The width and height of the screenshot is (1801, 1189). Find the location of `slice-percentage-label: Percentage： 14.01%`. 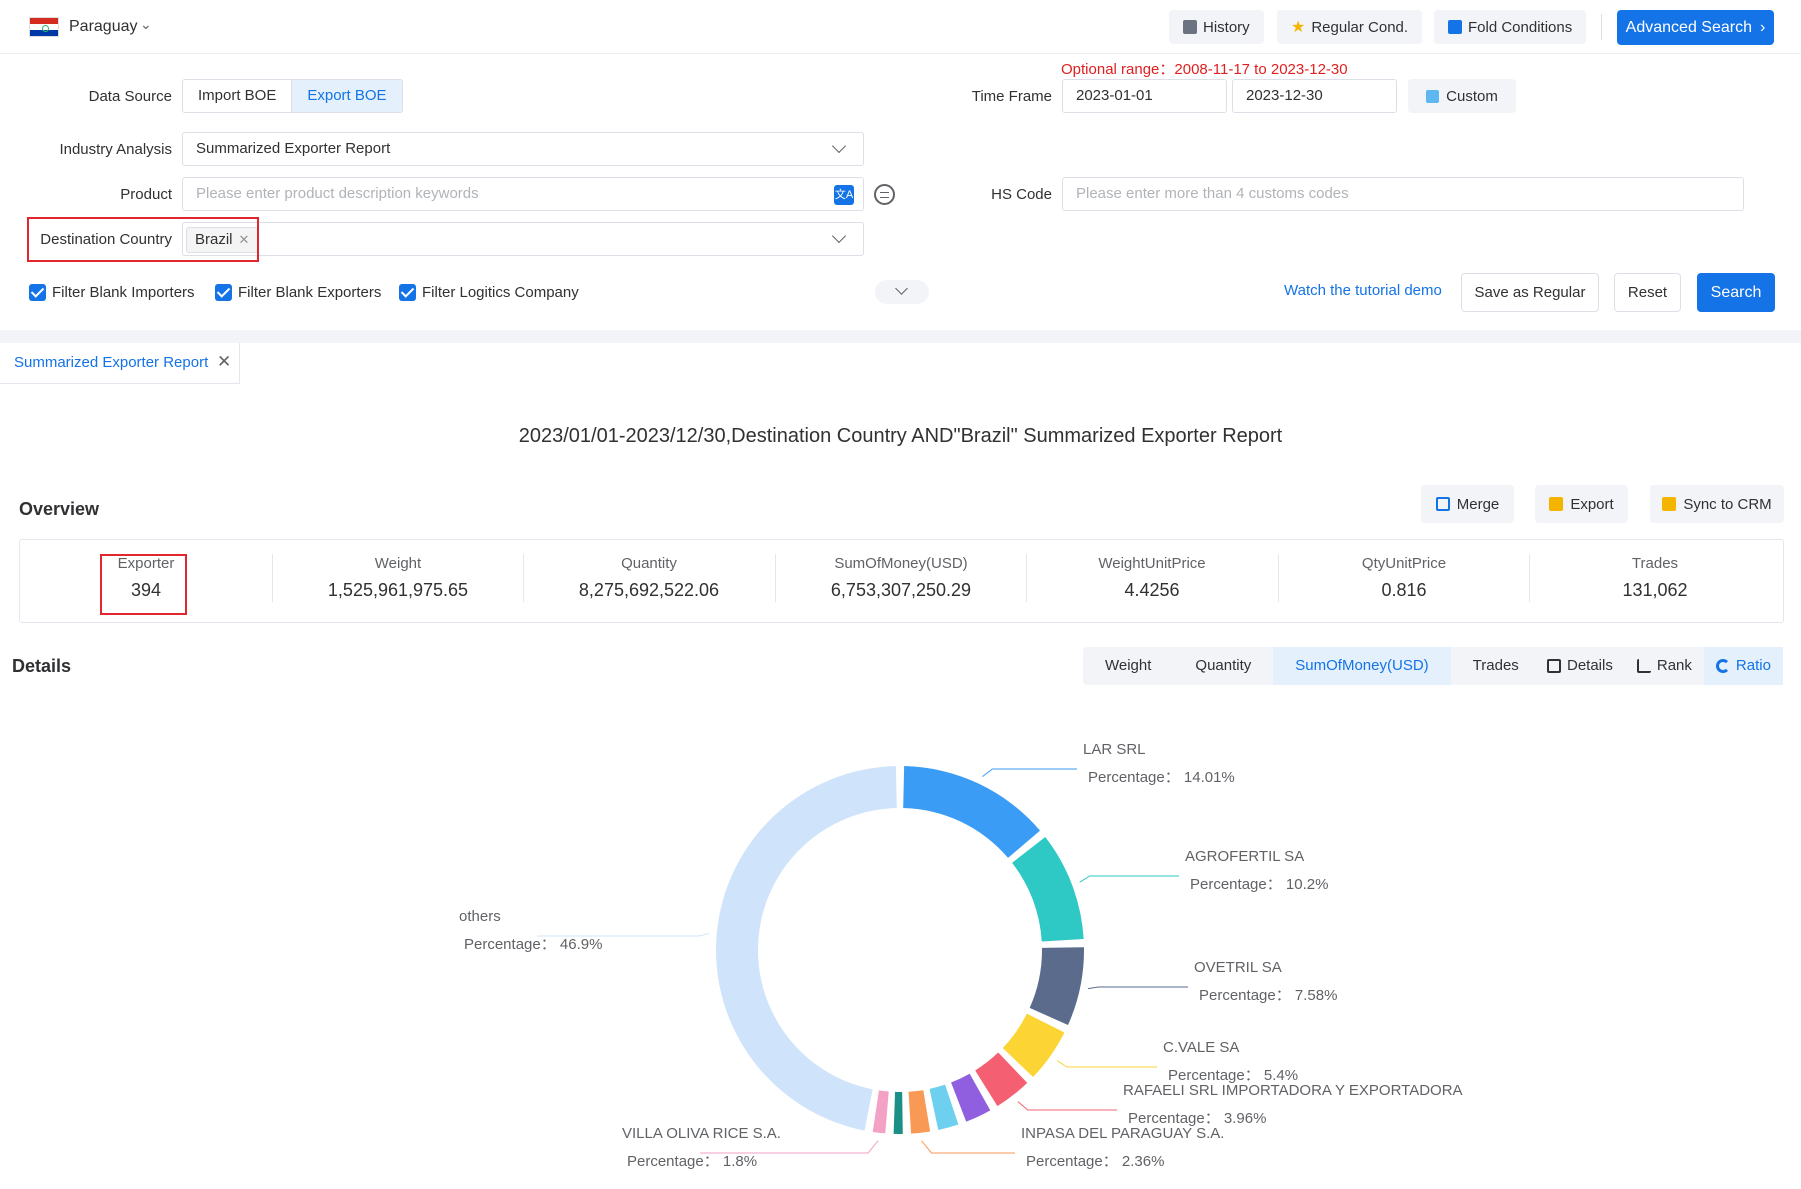

slice-percentage-label: Percentage： 14.01% is located at coordinates (1161, 777).